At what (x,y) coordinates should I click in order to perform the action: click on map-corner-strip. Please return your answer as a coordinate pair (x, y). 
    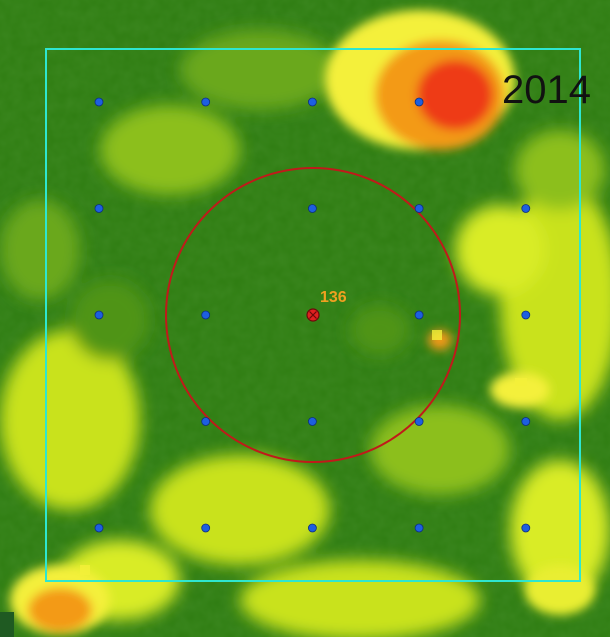
    Looking at the image, I should click on (7, 624).